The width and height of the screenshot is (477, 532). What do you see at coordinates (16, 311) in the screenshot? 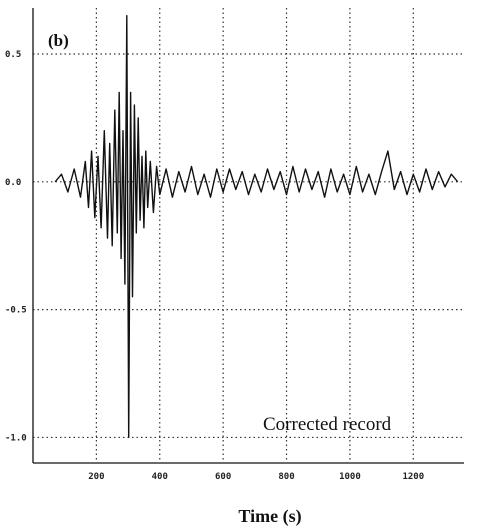
I see `y-tick-label: -0.5` at bounding box center [16, 311].